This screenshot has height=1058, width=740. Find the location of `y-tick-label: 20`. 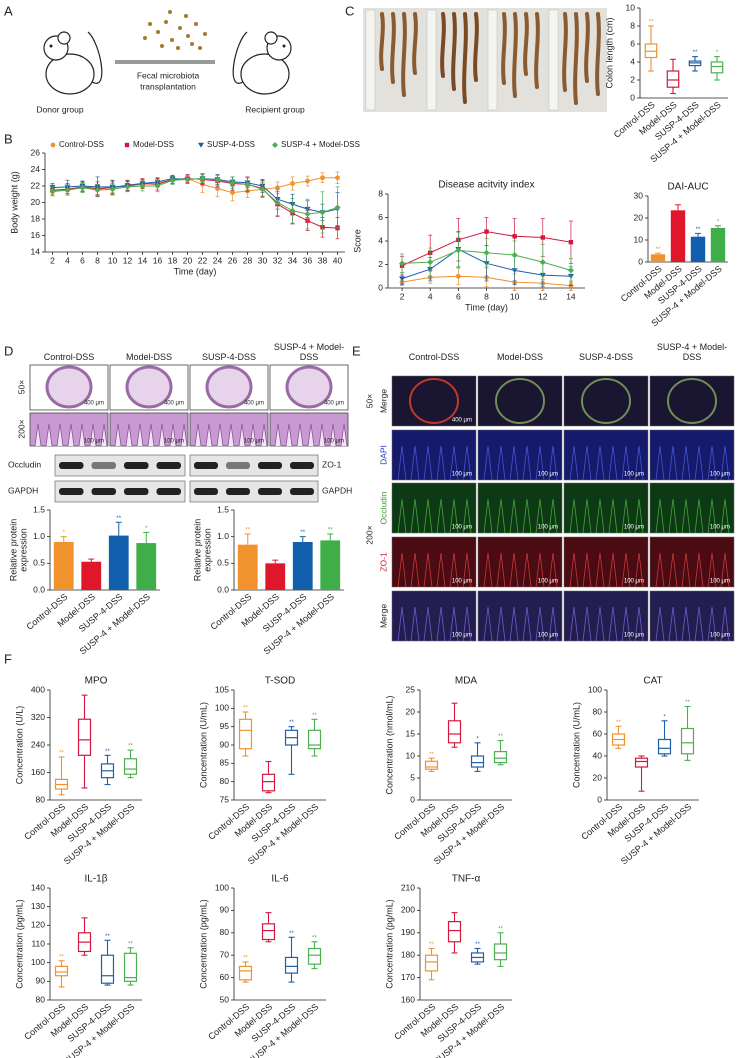

y-tick-label: 20 is located at coordinates (36, 202).